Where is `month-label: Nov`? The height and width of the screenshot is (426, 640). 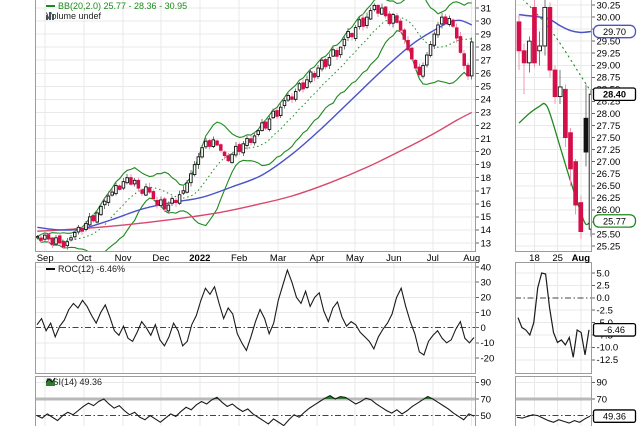
month-label: Nov is located at coordinates (123, 258).